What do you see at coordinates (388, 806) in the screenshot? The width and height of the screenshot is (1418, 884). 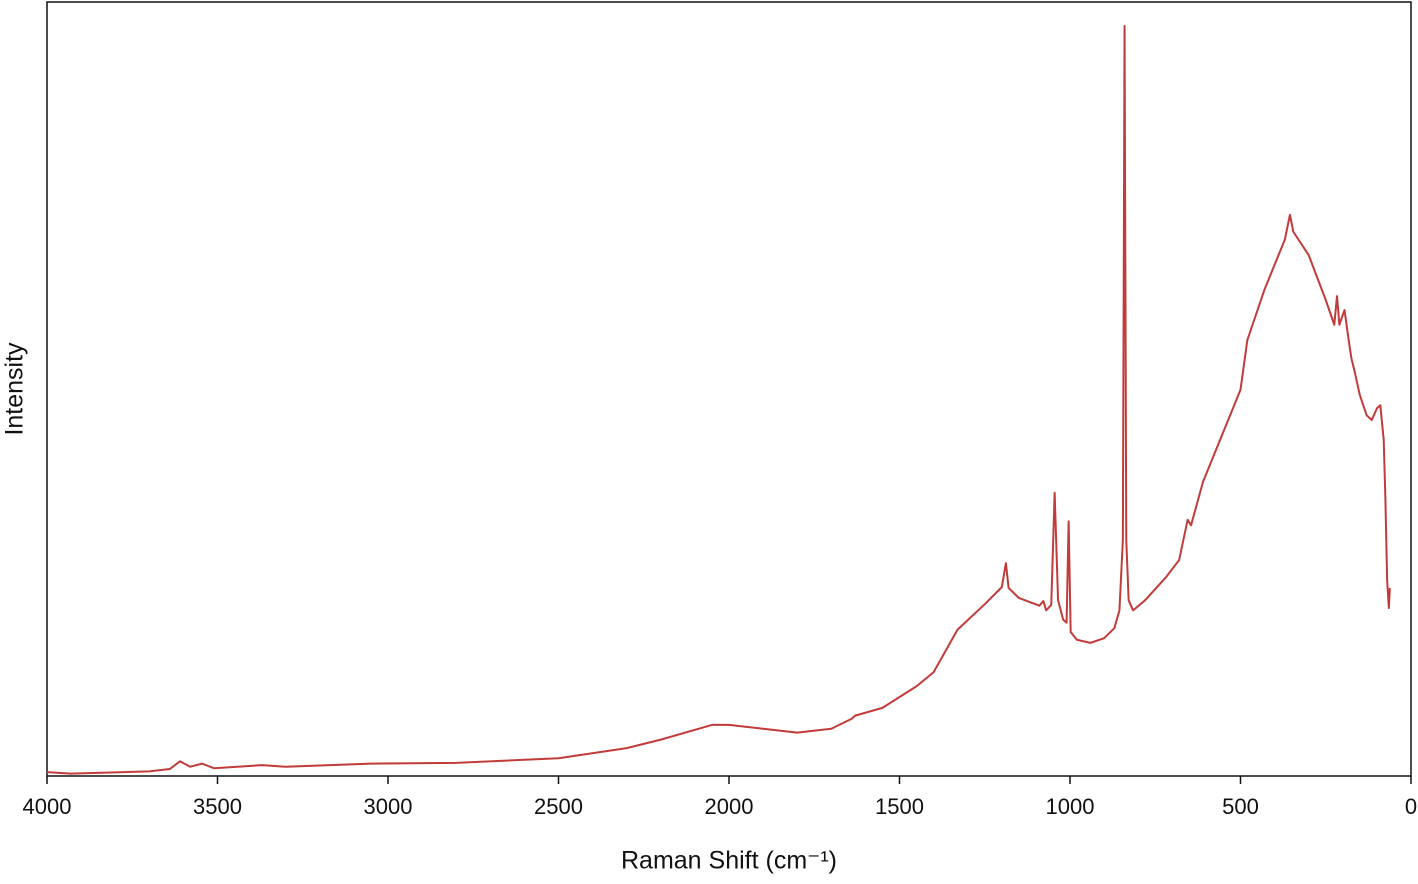 I see `x-tick-label: 3000` at bounding box center [388, 806].